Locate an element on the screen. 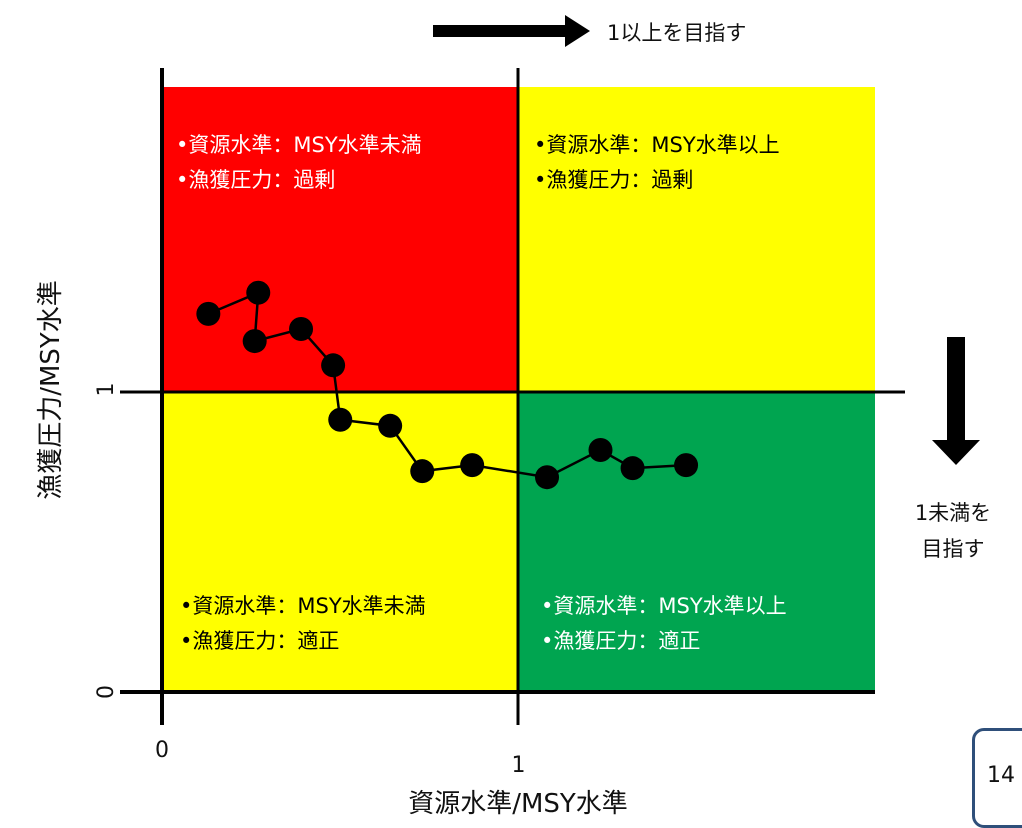 The image size is (1022, 828). quadrant-top-left is located at coordinates (340, 239).